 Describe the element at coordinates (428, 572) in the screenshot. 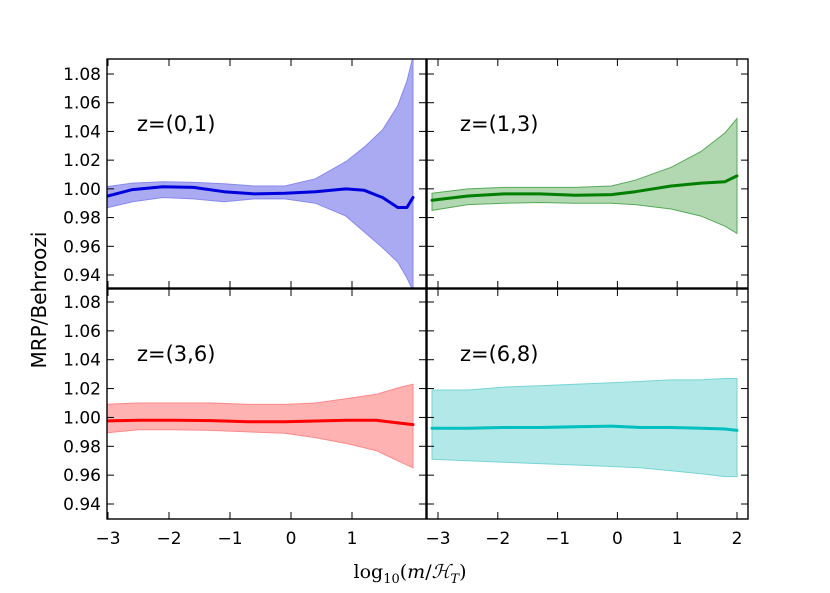

I see `x-axis-title-slash: /` at that location.